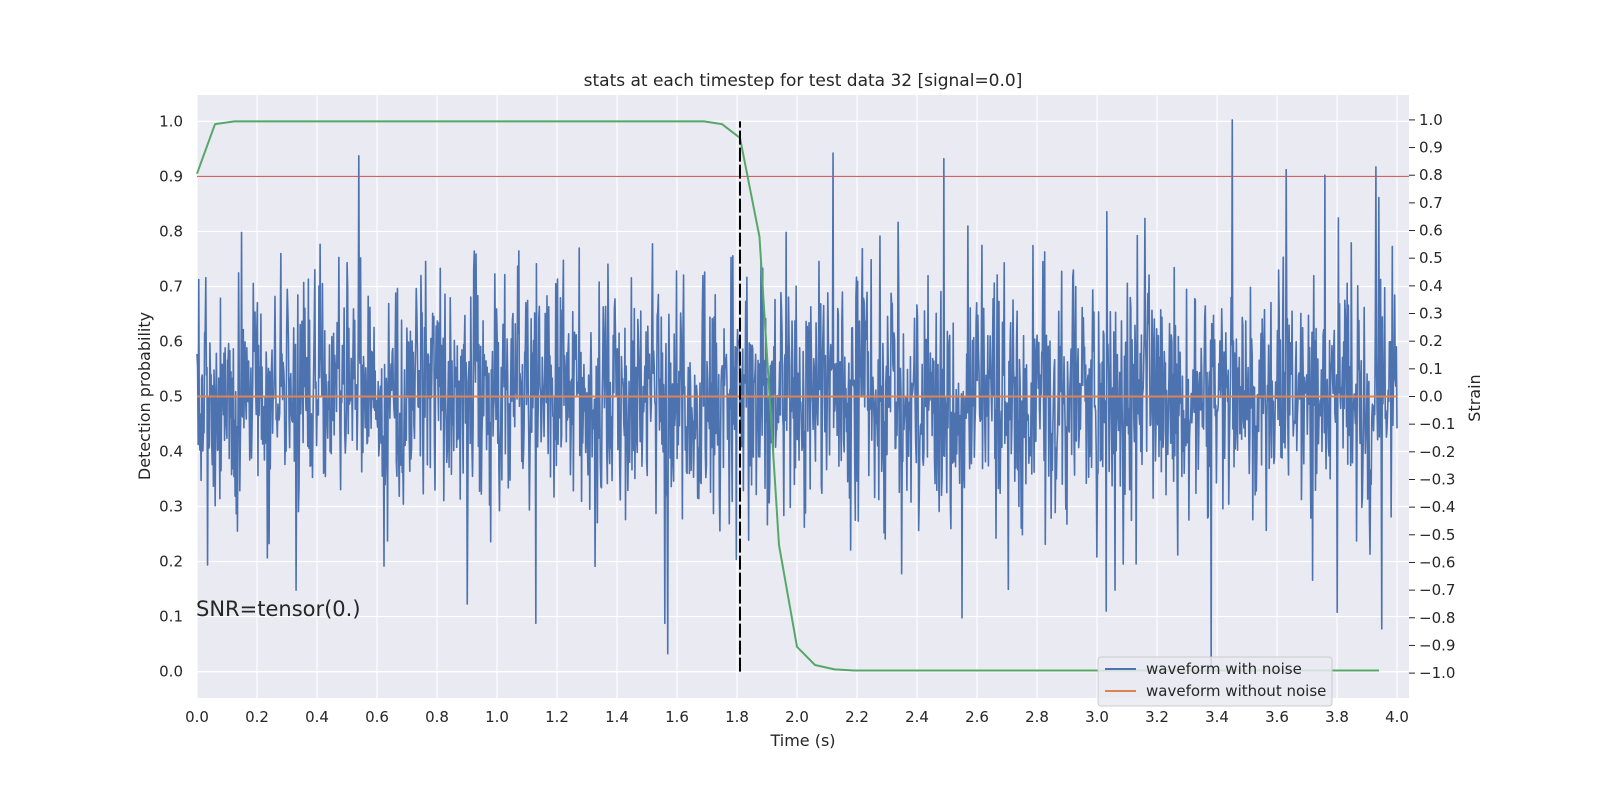  What do you see at coordinates (144, 396) in the screenshot?
I see `y-axis-label-left: Detection probability` at bounding box center [144, 396].